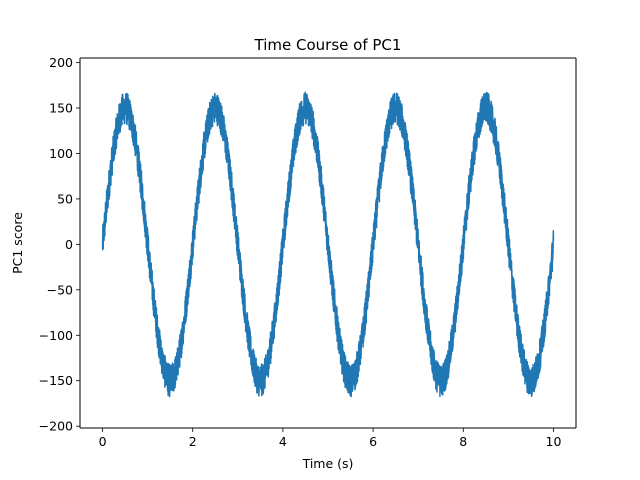 This screenshot has width=640, height=480. Describe the element at coordinates (59, 244) in the screenshot. I see `y-axis-ticks: −200 −150 −100 −50 0 50 100 150 200` at that location.